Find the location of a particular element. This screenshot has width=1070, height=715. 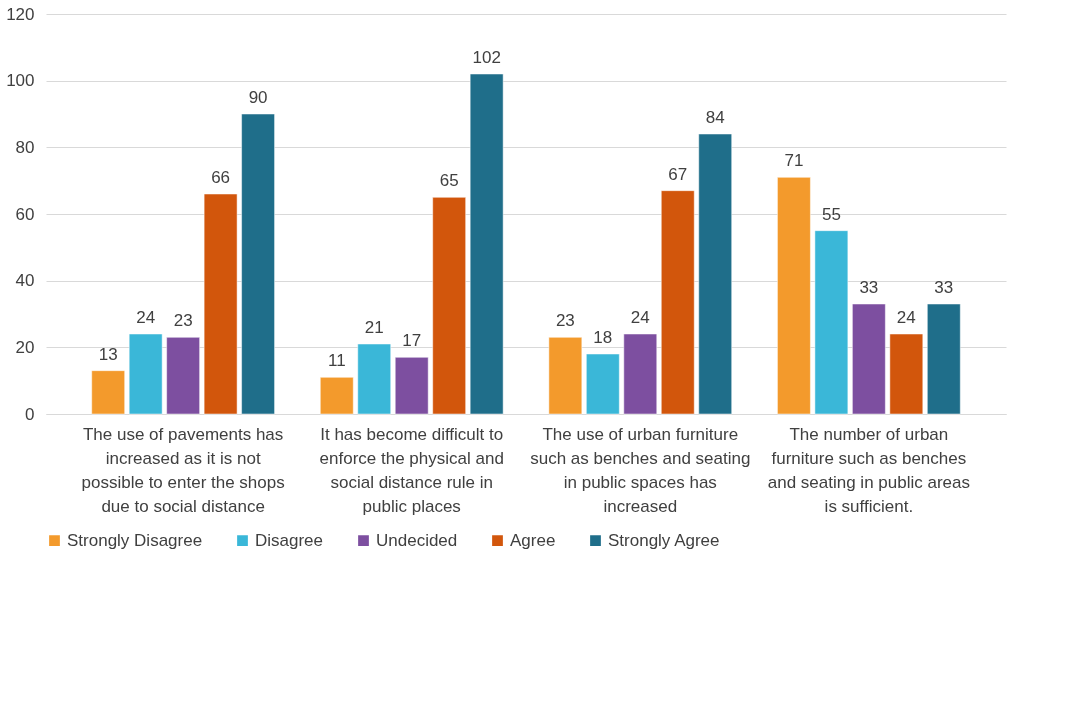

legend-label: Undecided is located at coordinates (417, 540).